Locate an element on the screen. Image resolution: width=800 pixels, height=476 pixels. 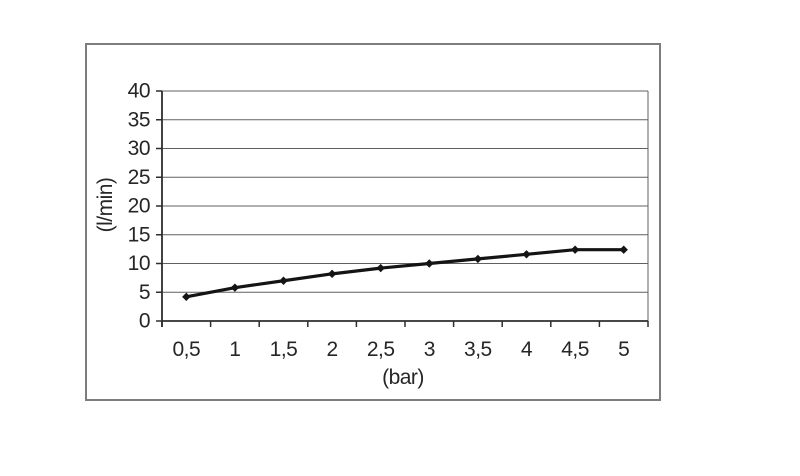
y-tick-label: 25 is located at coordinates (139, 177).